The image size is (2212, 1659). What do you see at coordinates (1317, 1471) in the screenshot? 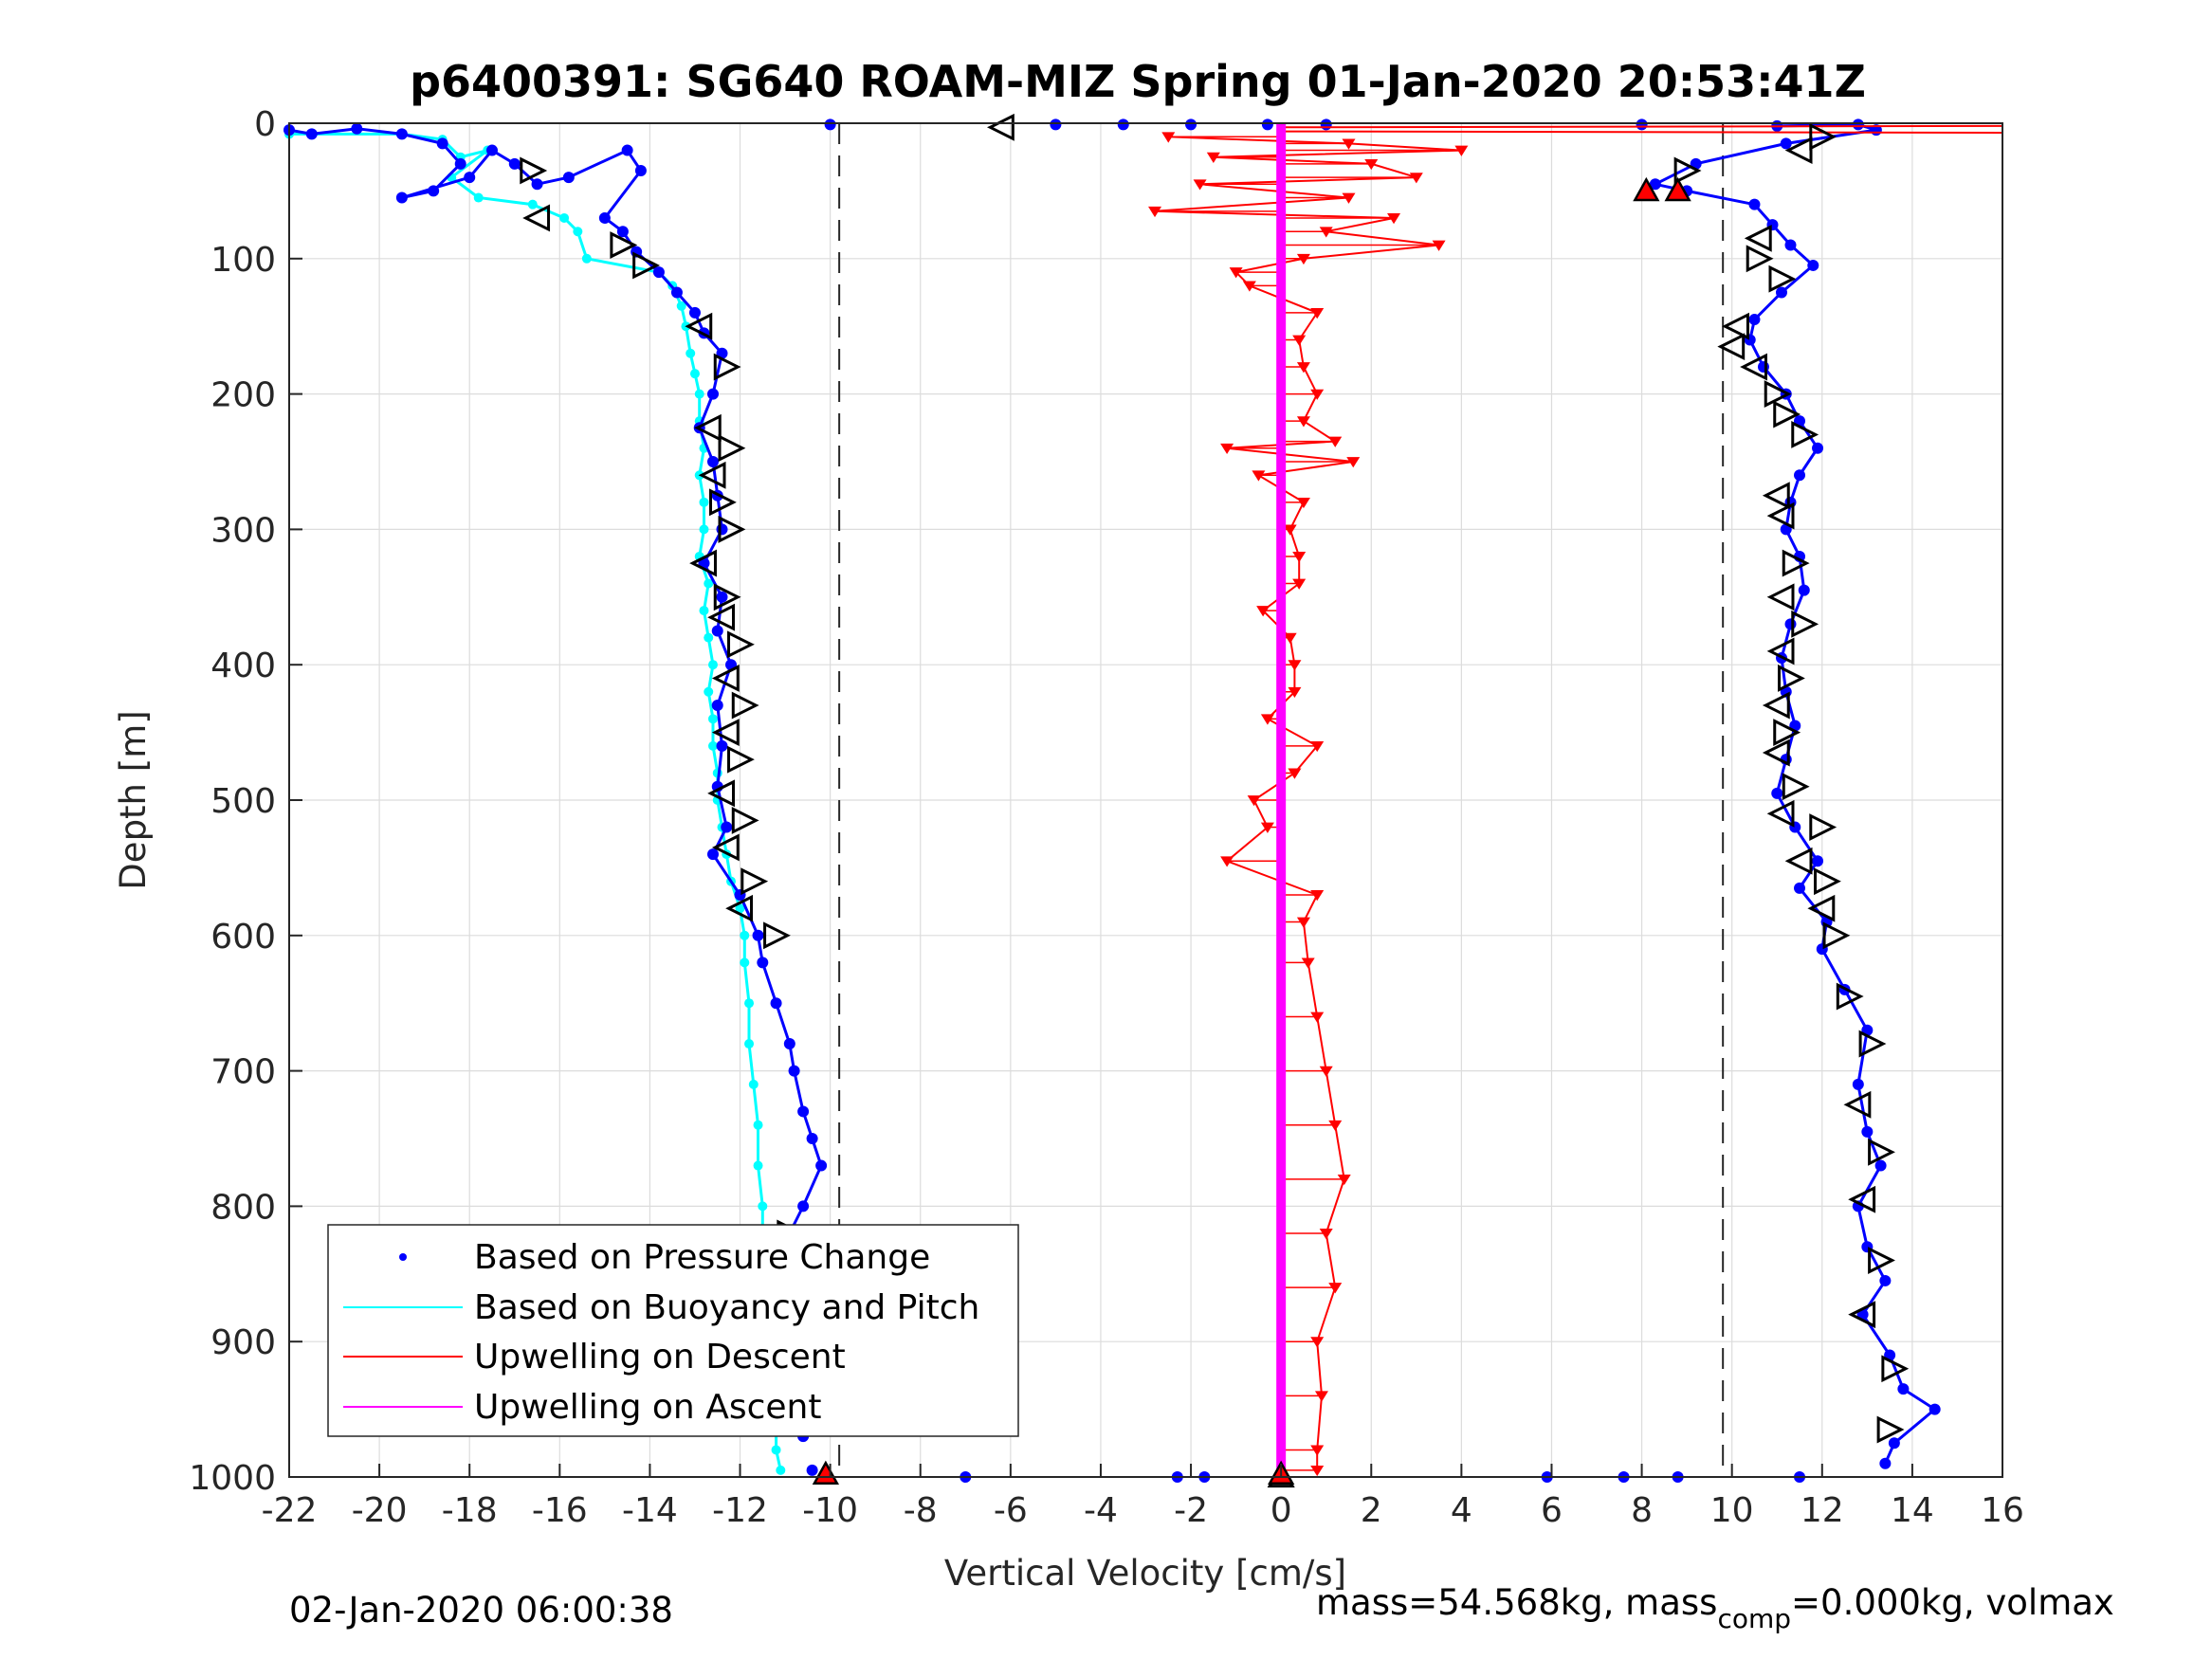
I see `descent-upwelling-marker` at bounding box center [1317, 1471].